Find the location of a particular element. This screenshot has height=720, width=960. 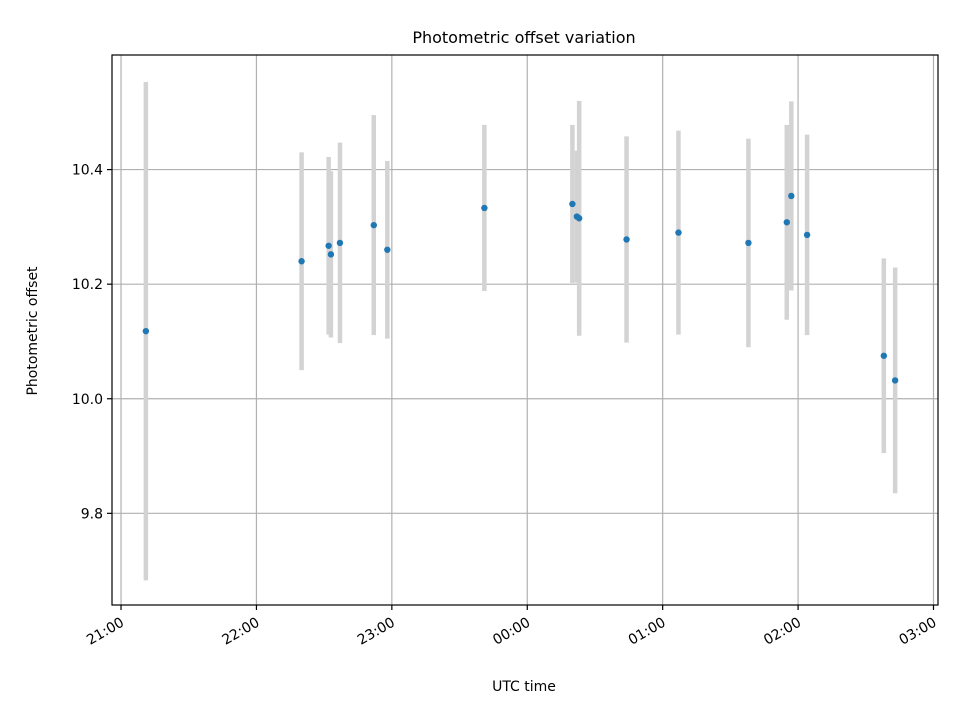

y-tick-label: 10.2 is located at coordinates (87, 285).